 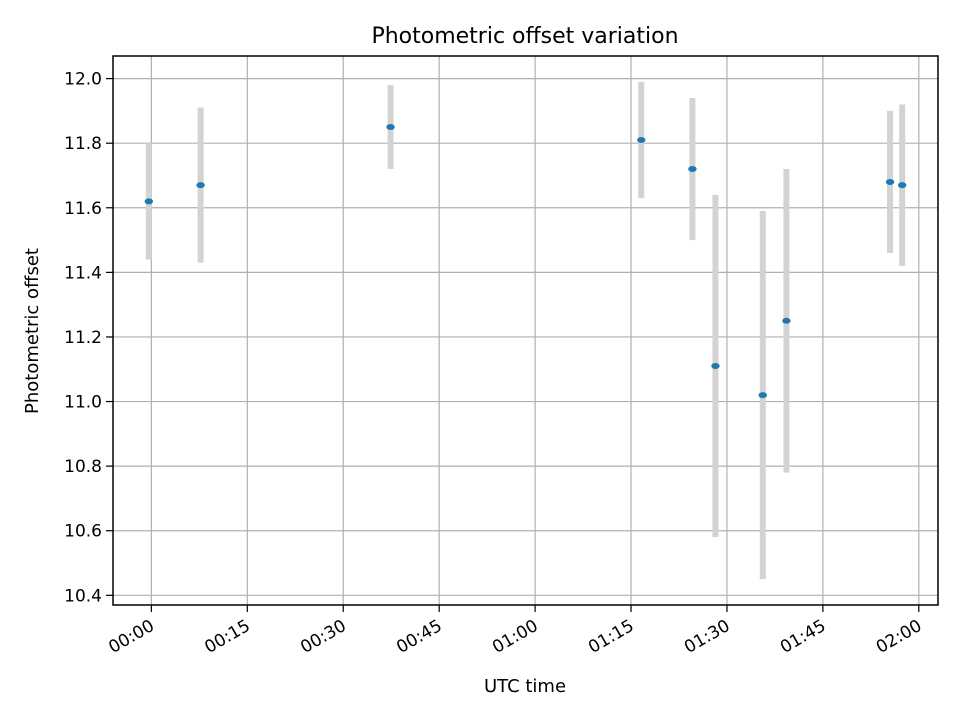 What do you see at coordinates (83, 532) in the screenshot?
I see `y-tick-label: 10.6` at bounding box center [83, 532].